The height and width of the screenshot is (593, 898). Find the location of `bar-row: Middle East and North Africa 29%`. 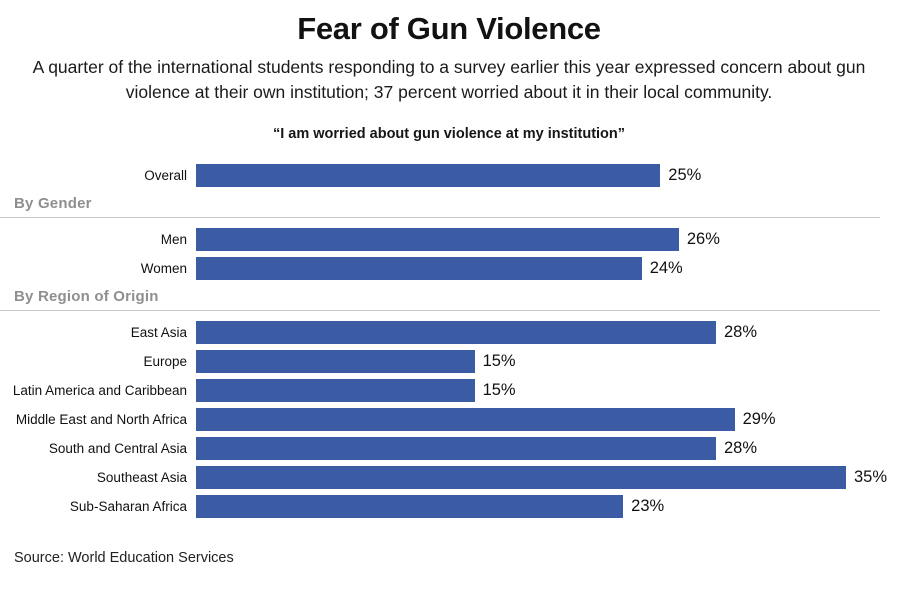

bar-row: Middle East and North Africa 29% is located at coordinates (449, 419).